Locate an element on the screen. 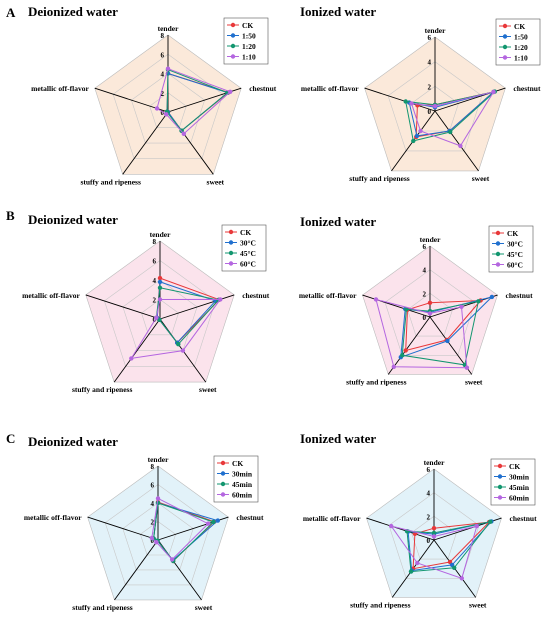  chart-title: Ionized water is located at coordinates (338, 221).